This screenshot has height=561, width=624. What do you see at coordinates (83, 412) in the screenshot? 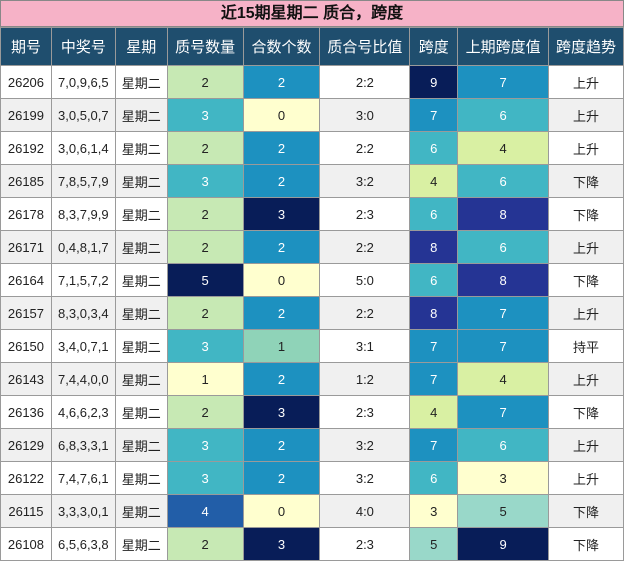
I see `cell-numbers: 4,6,6,2,3` at bounding box center [83, 412].